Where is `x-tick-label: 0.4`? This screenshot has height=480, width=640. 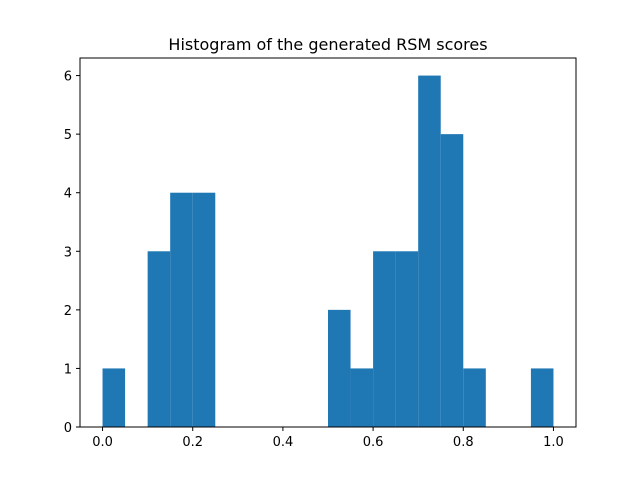
x-tick-label: 0.4 is located at coordinates (283, 442).